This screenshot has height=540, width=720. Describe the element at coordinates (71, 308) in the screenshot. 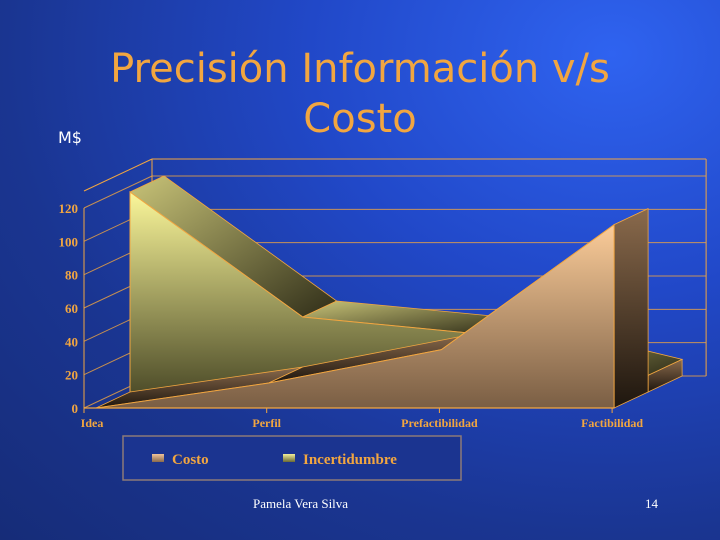

I see `y-tick-label: 60` at that location.